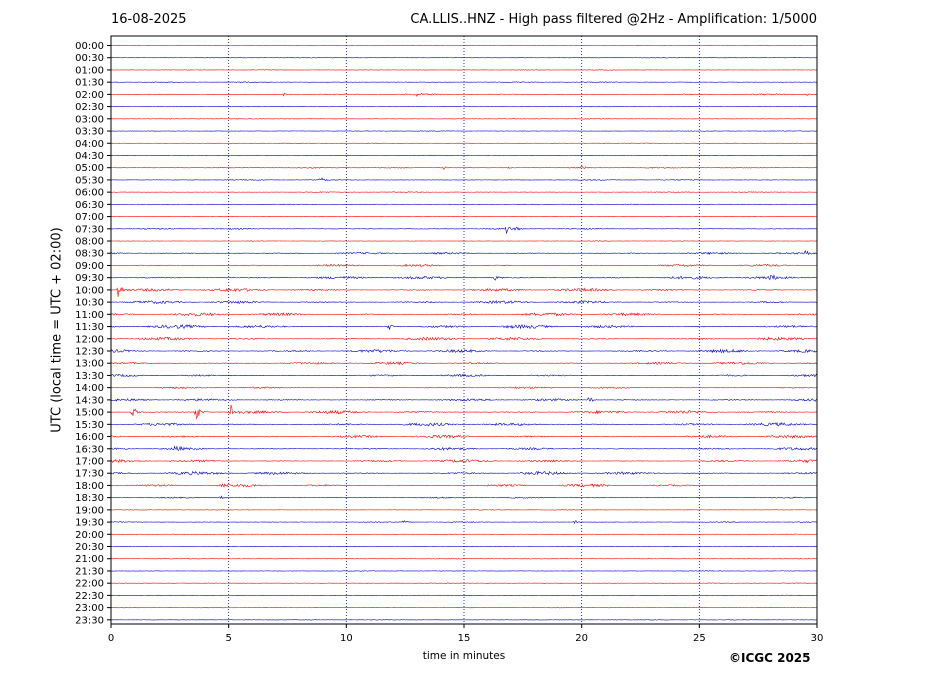  Describe the element at coordinates (464, 607) in the screenshot. I see `trace-23:00` at that location.